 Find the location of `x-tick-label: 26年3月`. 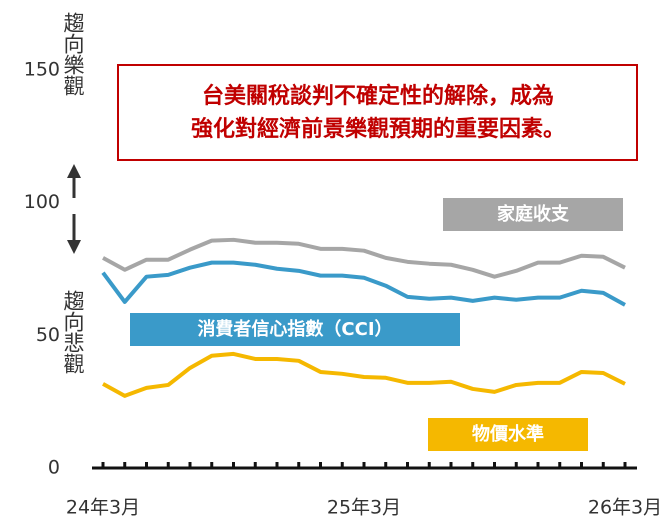

x-tick-label: 26年3月 is located at coordinates (625, 508).